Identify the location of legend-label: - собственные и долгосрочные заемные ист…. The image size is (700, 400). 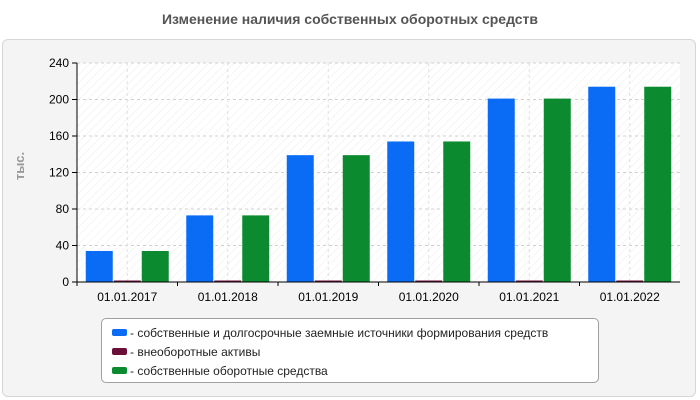
(339, 332).